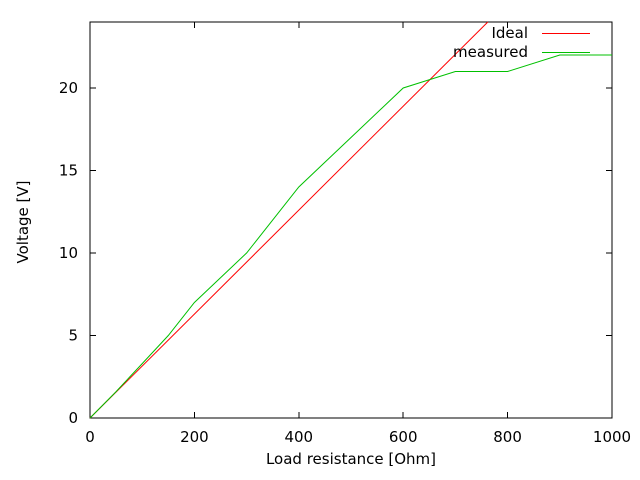 The image size is (640, 480). What do you see at coordinates (351, 459) in the screenshot?
I see `x-axis-label: Load resistance [Ohm]` at bounding box center [351, 459].